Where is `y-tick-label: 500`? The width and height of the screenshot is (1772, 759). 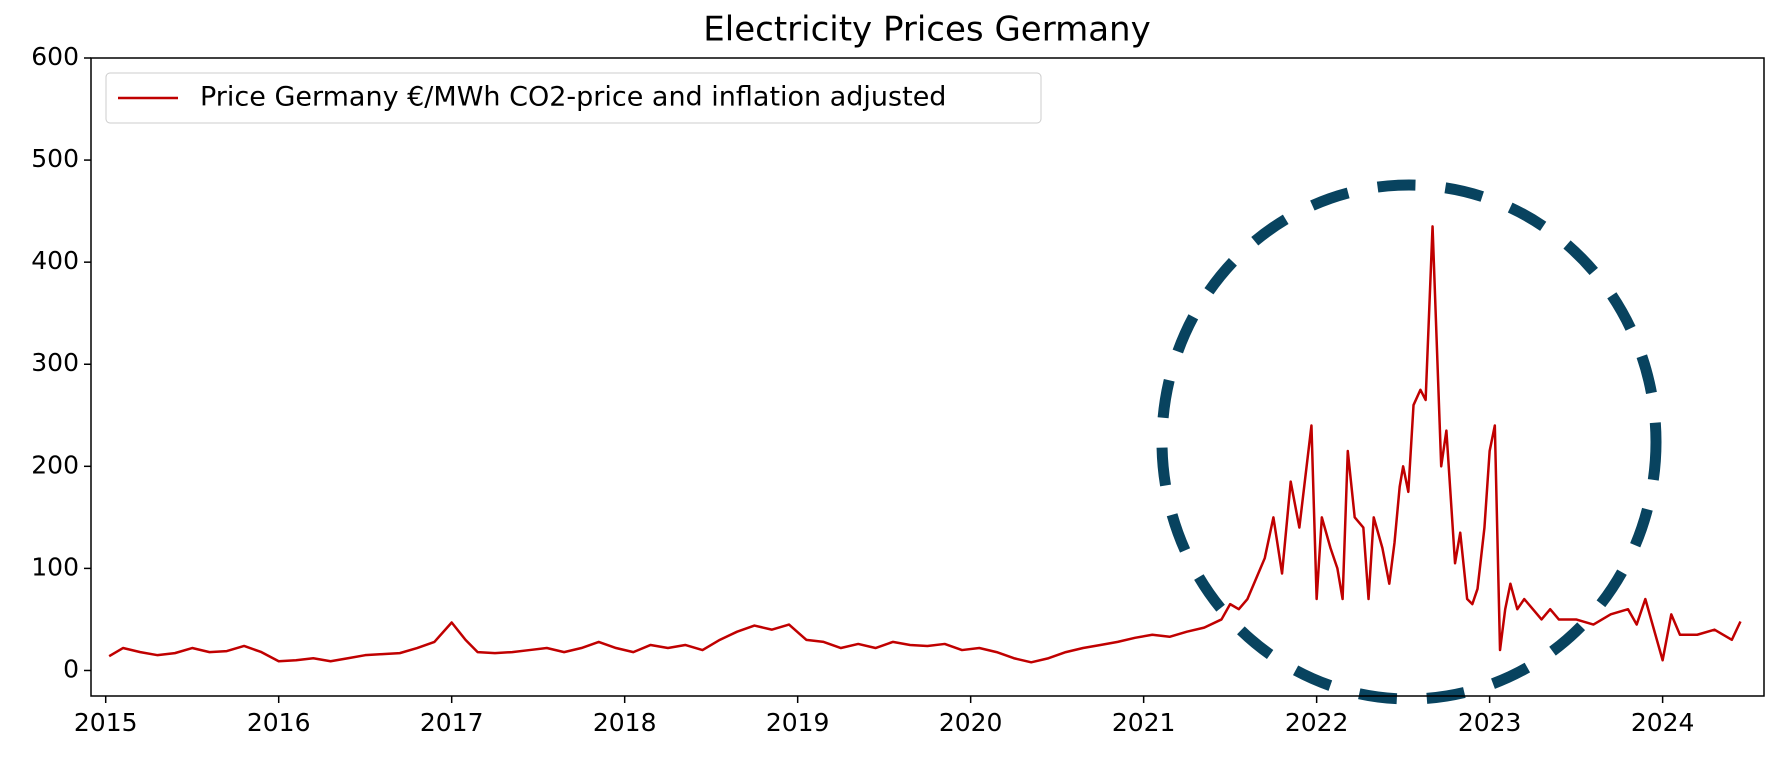
y-tick-label: 500 is located at coordinates (55, 158).